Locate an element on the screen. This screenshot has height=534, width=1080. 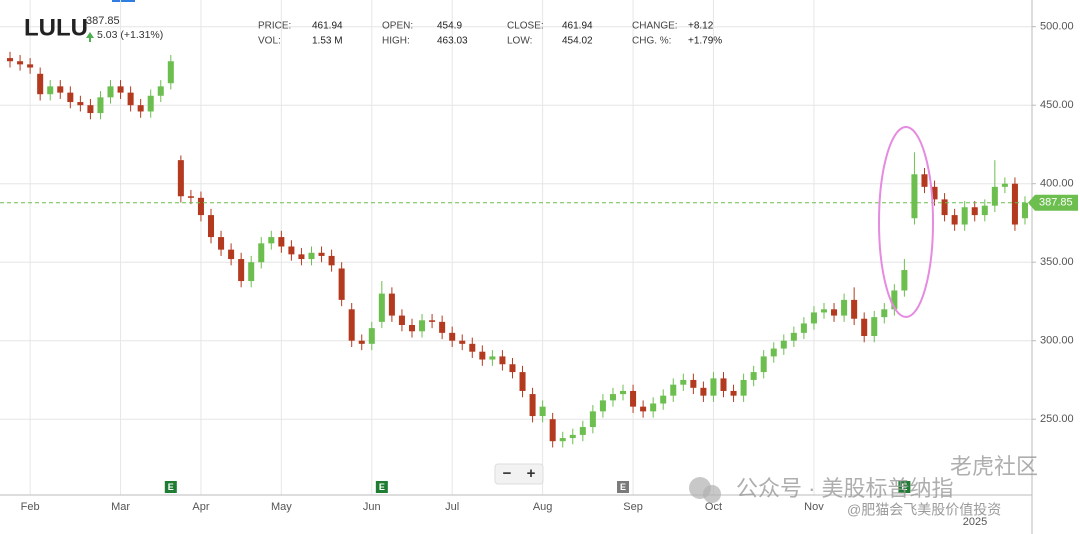
zoom-controls is located at coordinates (519, 474).